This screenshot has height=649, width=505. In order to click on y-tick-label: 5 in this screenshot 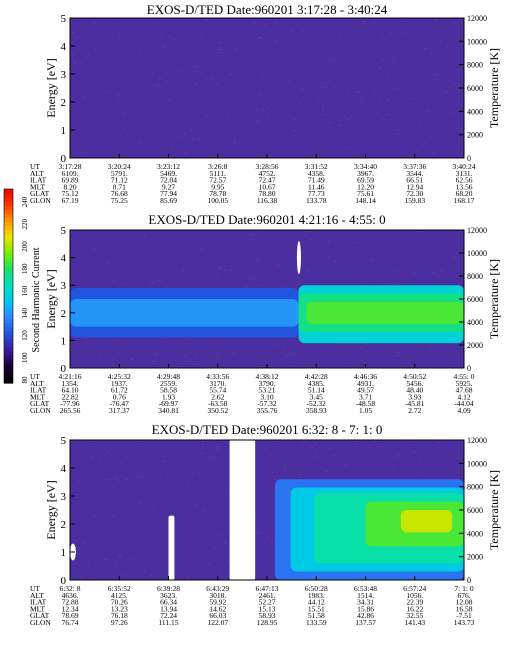, I will do `click(64, 231)`.